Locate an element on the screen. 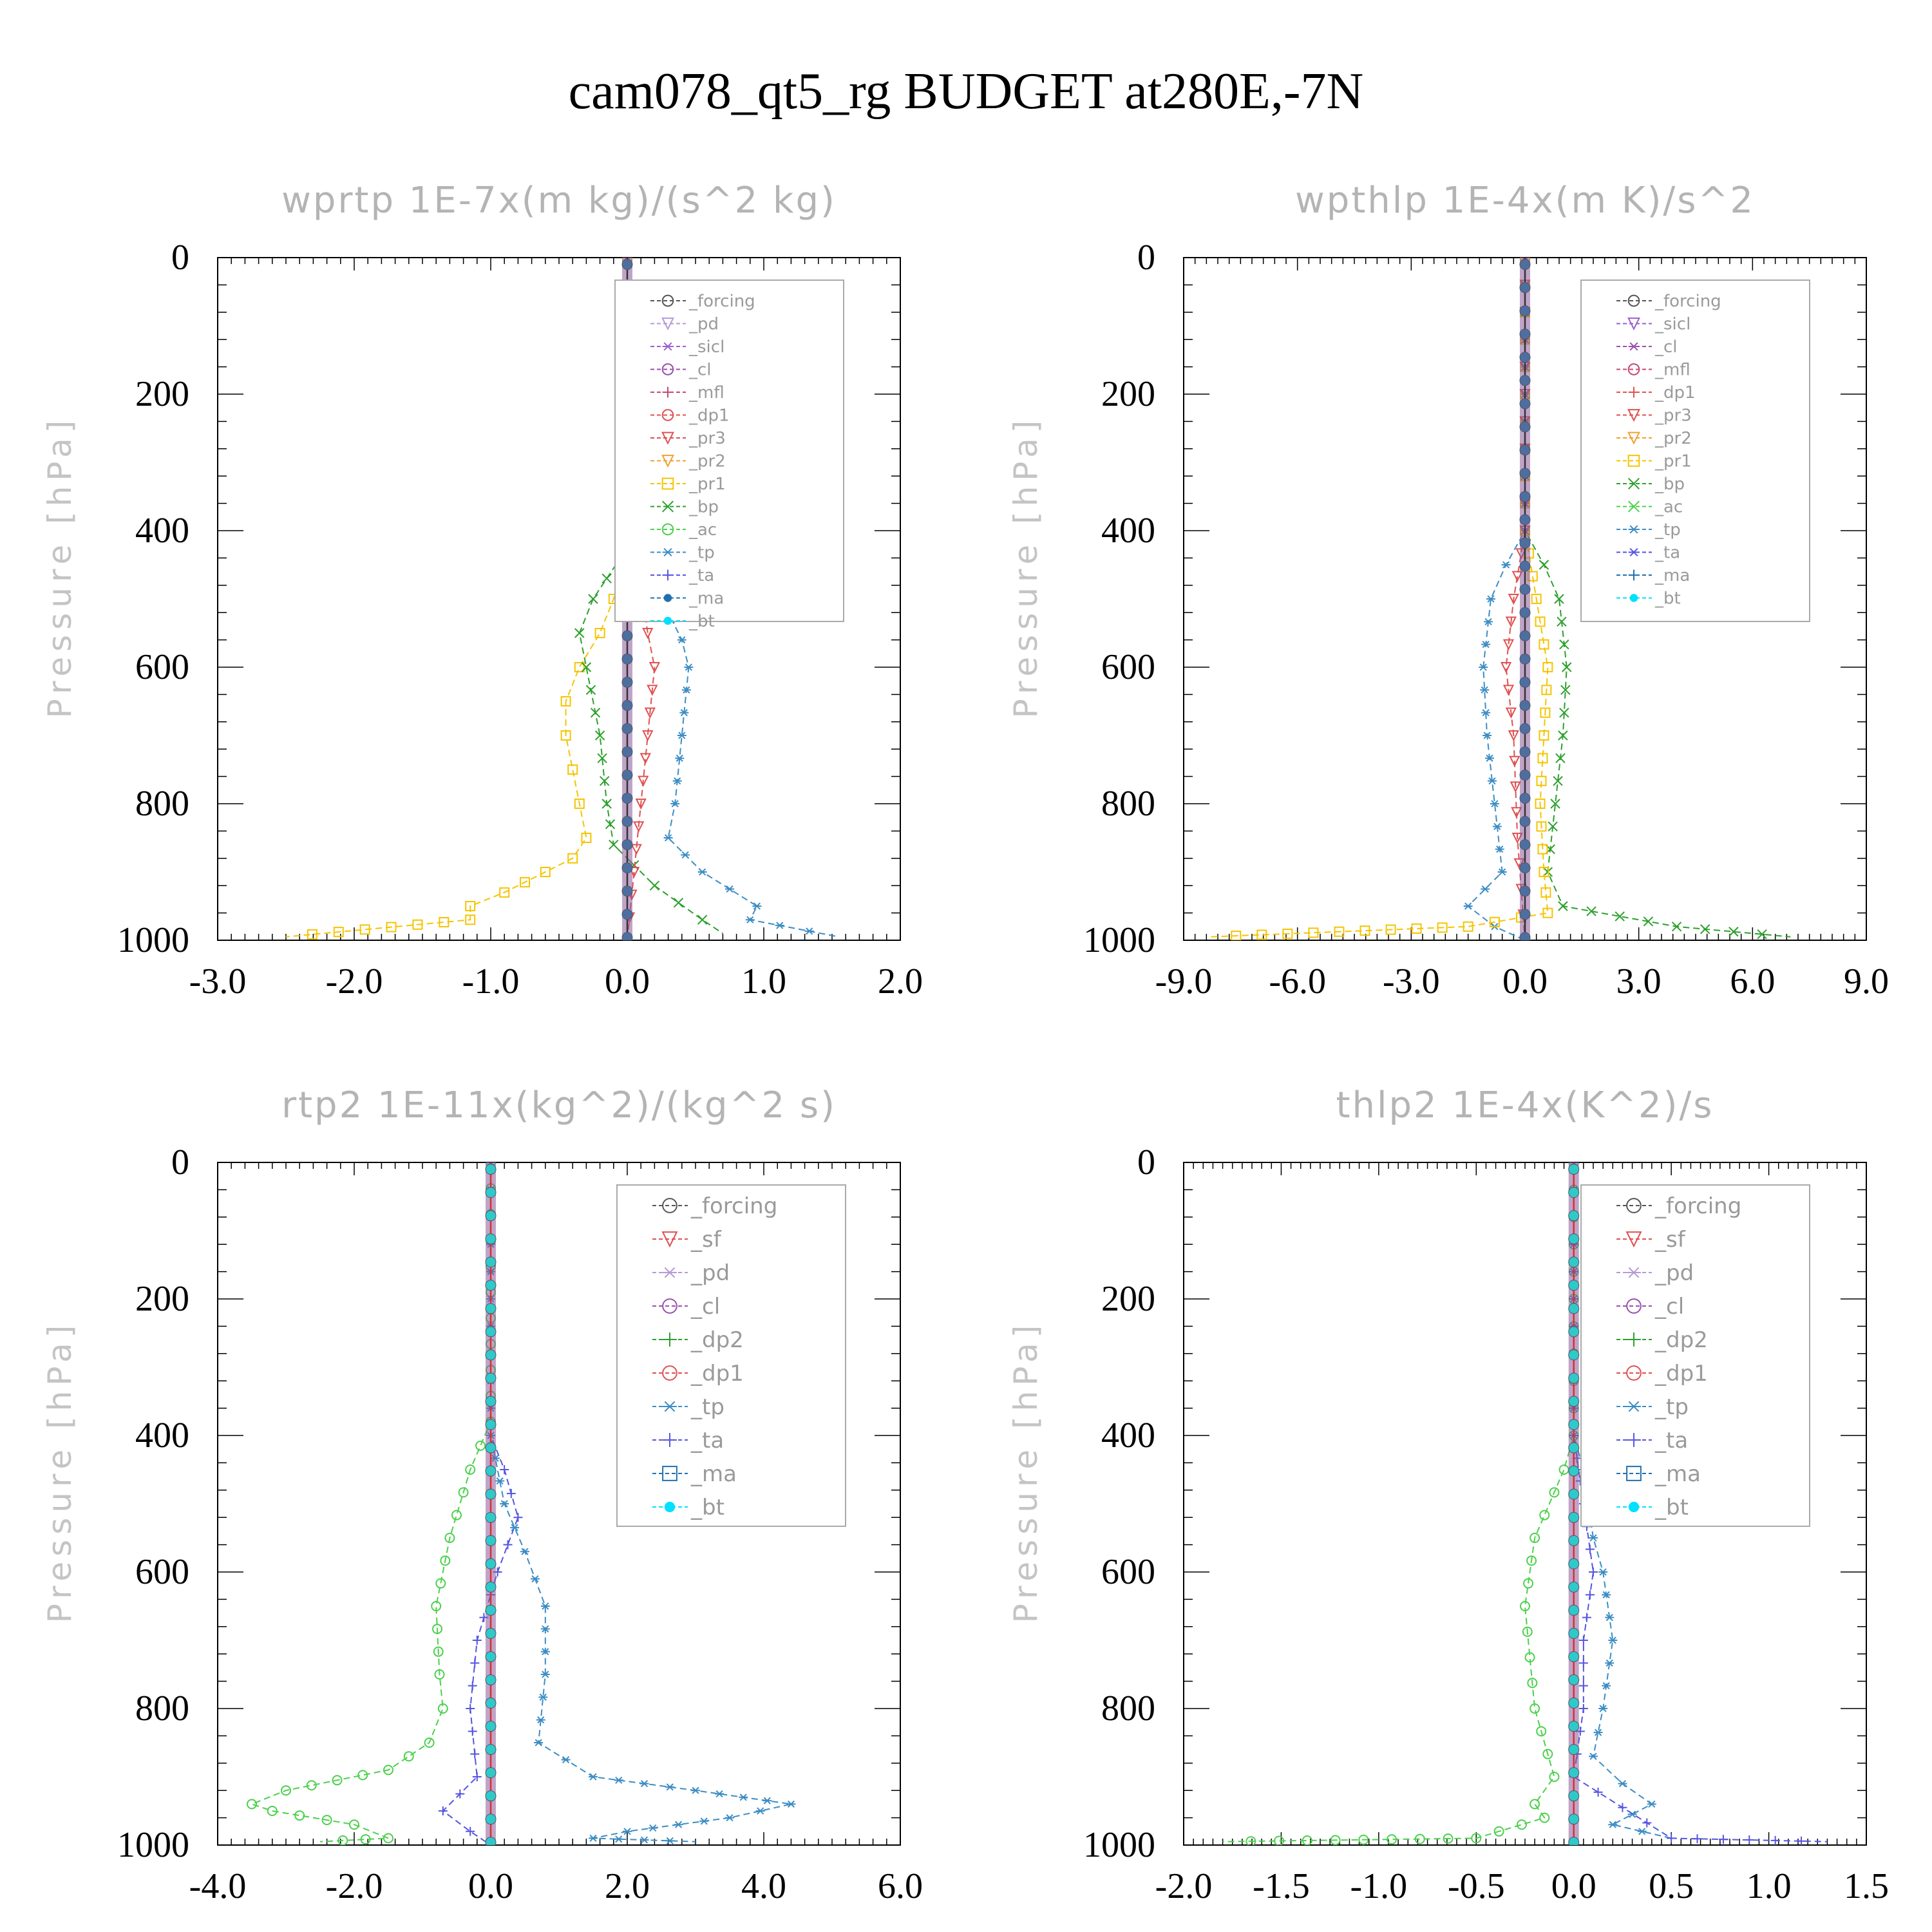 This screenshot has height=1932, width=1932. x-tick-label: -2.0 is located at coordinates (1184, 1886).